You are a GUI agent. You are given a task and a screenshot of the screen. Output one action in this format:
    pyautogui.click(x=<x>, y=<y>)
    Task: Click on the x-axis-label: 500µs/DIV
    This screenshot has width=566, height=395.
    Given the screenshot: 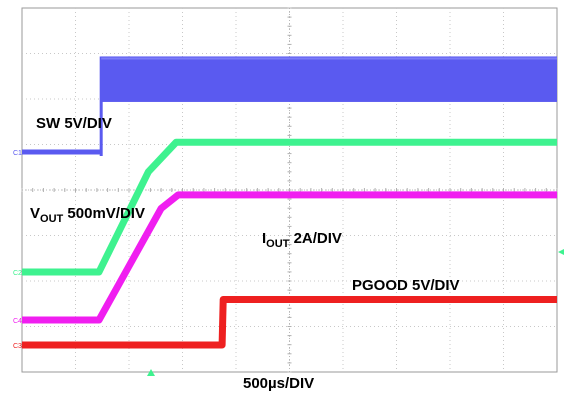 What is the action you would take?
    pyautogui.click(x=278, y=383)
    